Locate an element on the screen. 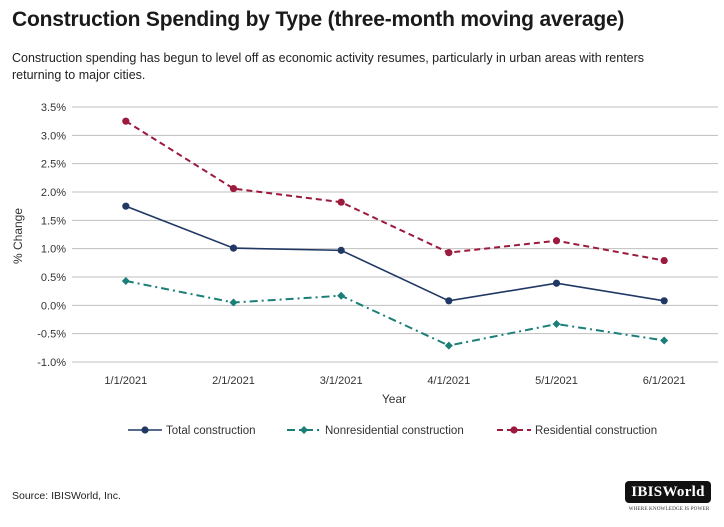  x-tick-label: 4/1/2021 is located at coordinates (448, 381).